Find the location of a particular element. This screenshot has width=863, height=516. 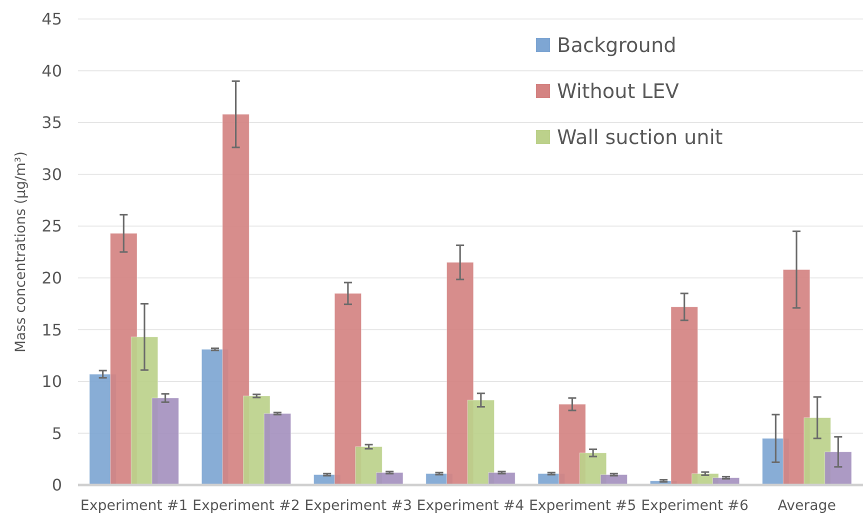

y-tick-label: 20 is located at coordinates (52, 278).